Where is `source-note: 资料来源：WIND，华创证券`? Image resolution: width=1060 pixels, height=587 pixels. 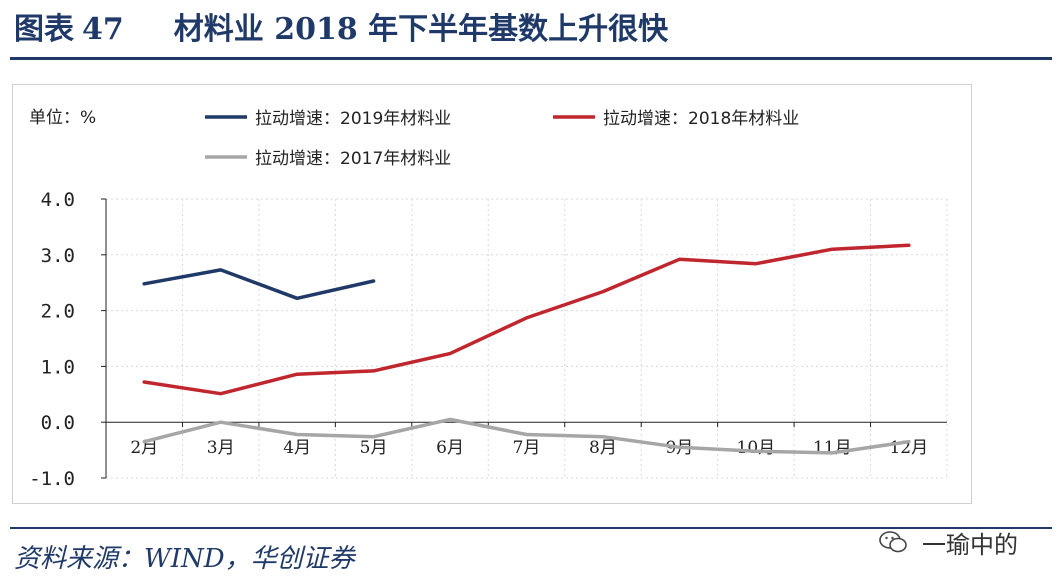
source-note: 资料来源：WIND，华创证券 is located at coordinates (184, 559).